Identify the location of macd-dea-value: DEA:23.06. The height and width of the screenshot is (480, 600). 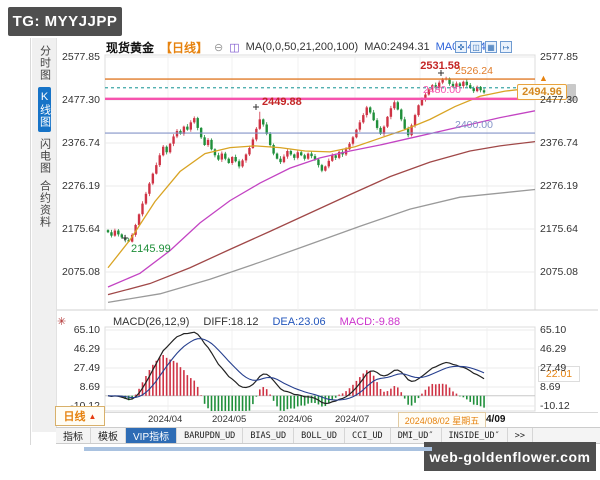
(299, 322).